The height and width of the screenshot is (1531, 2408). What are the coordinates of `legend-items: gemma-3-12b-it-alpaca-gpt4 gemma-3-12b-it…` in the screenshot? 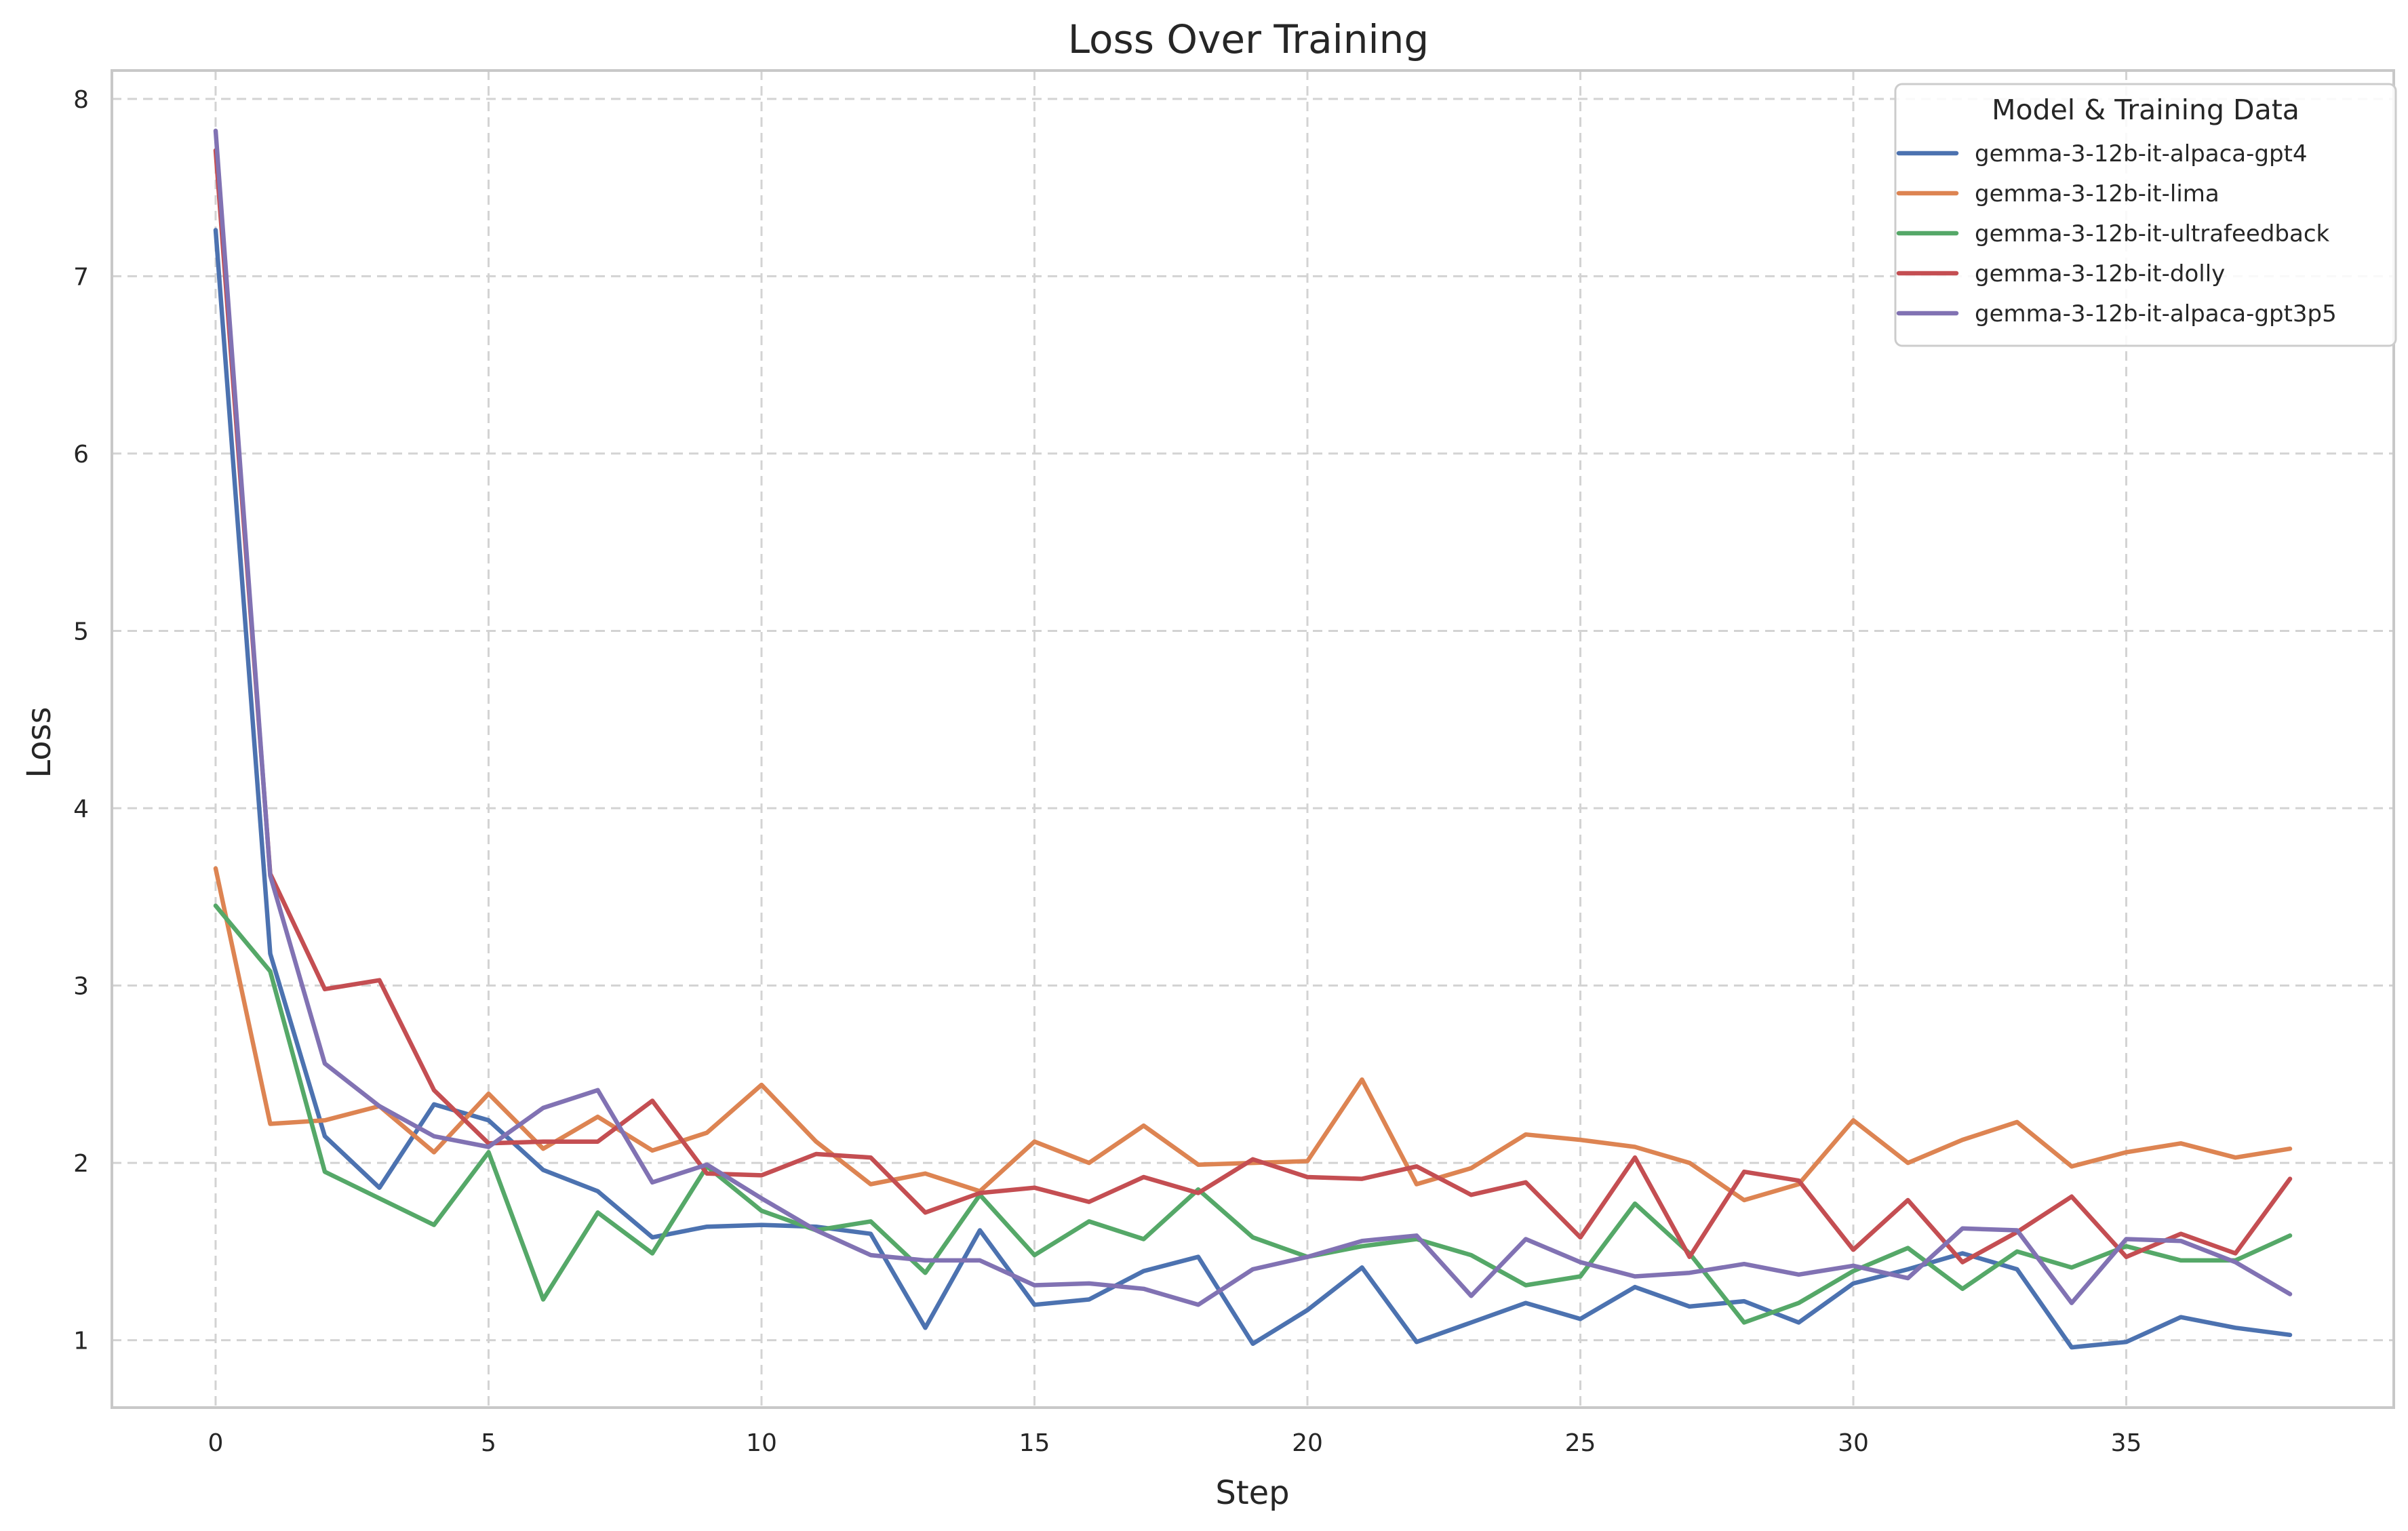 It's located at (2116, 234).